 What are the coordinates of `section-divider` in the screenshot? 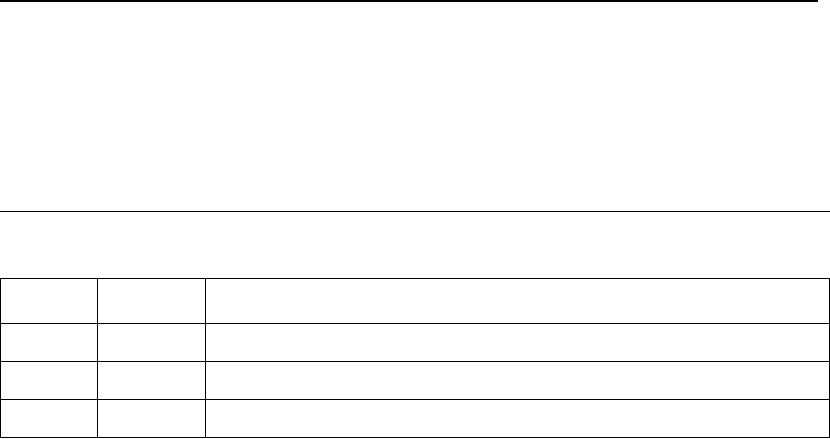 It's located at (415, 211).